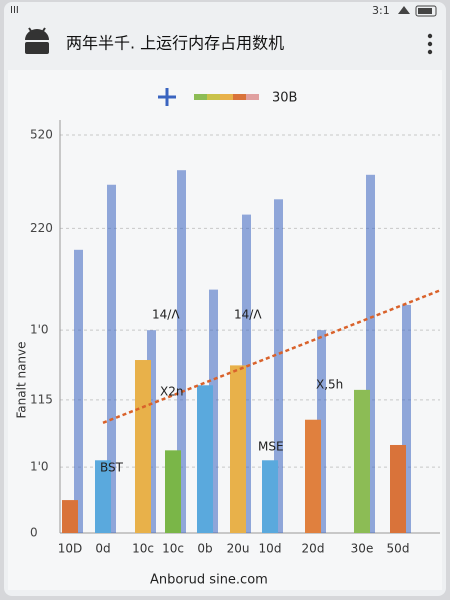 This screenshot has height=600, width=450. I want to click on x-tick-label: 0b, so click(204, 549).